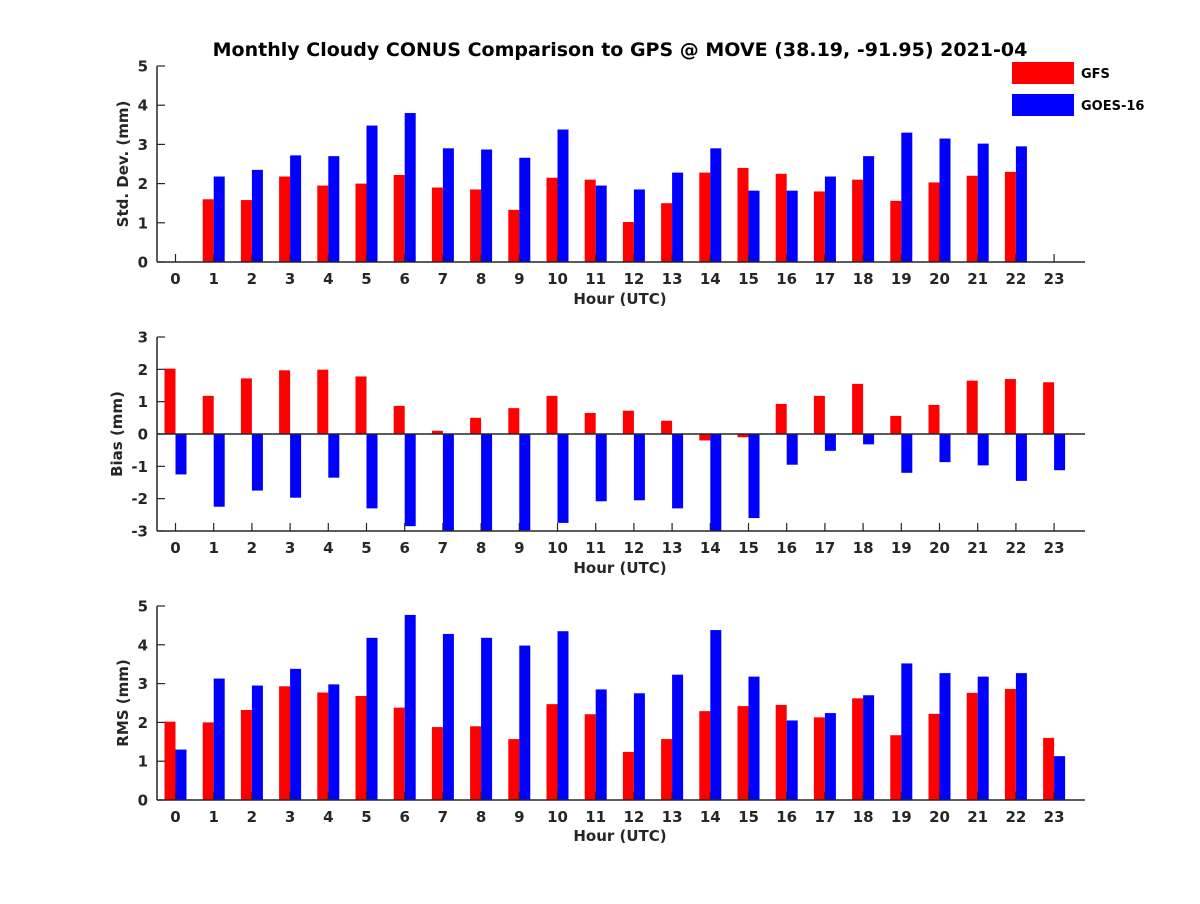  I want to click on std-dev-xtick-label: 12, so click(633, 279).